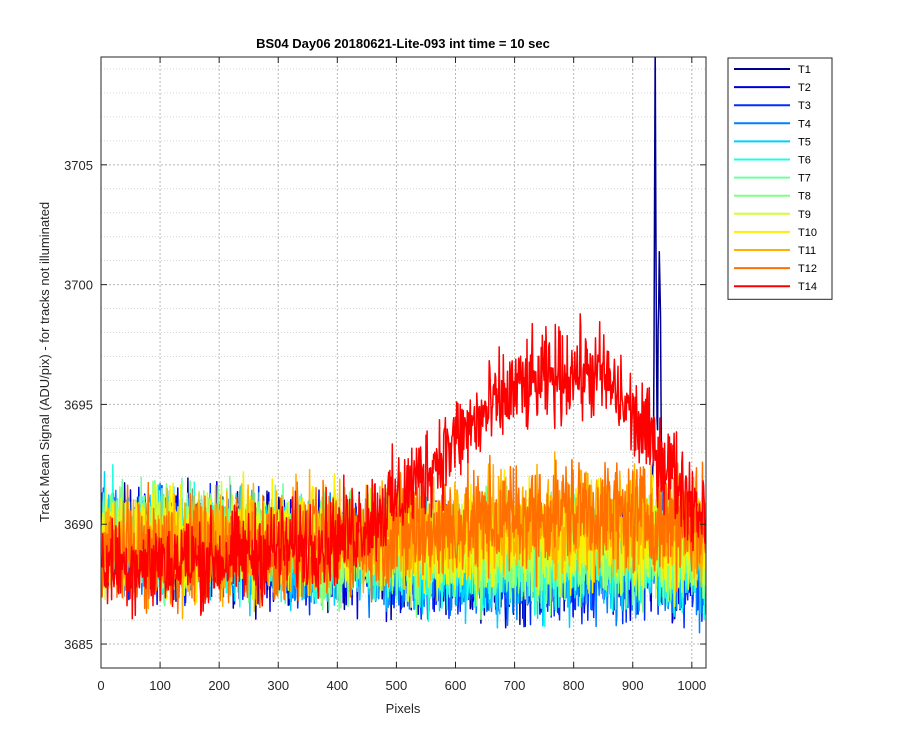 This screenshot has height=750, width=900. What do you see at coordinates (100, 685) in the screenshot?
I see `x-tick-label: 0` at bounding box center [100, 685].